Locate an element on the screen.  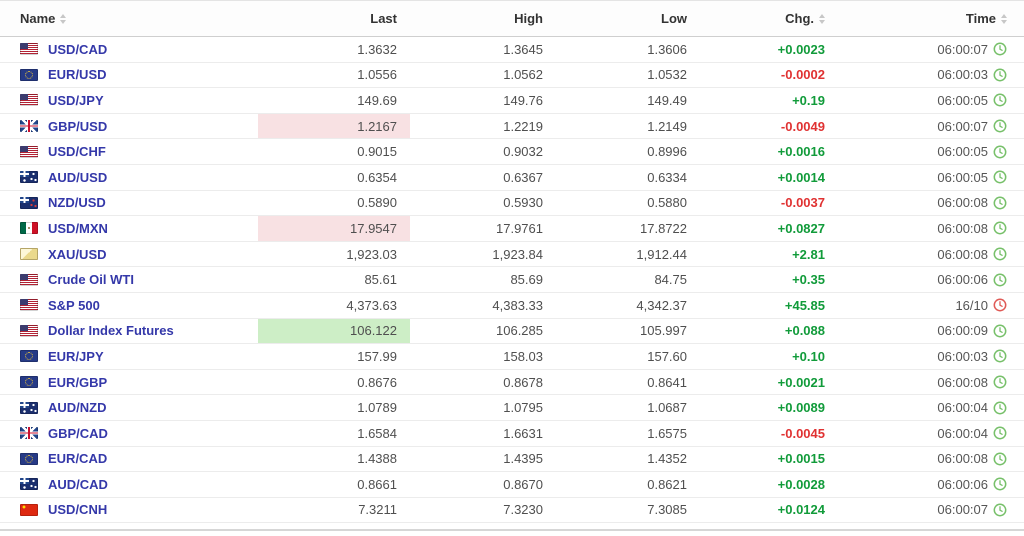
instrument-link: EUR/GBP is located at coordinates (78, 382).